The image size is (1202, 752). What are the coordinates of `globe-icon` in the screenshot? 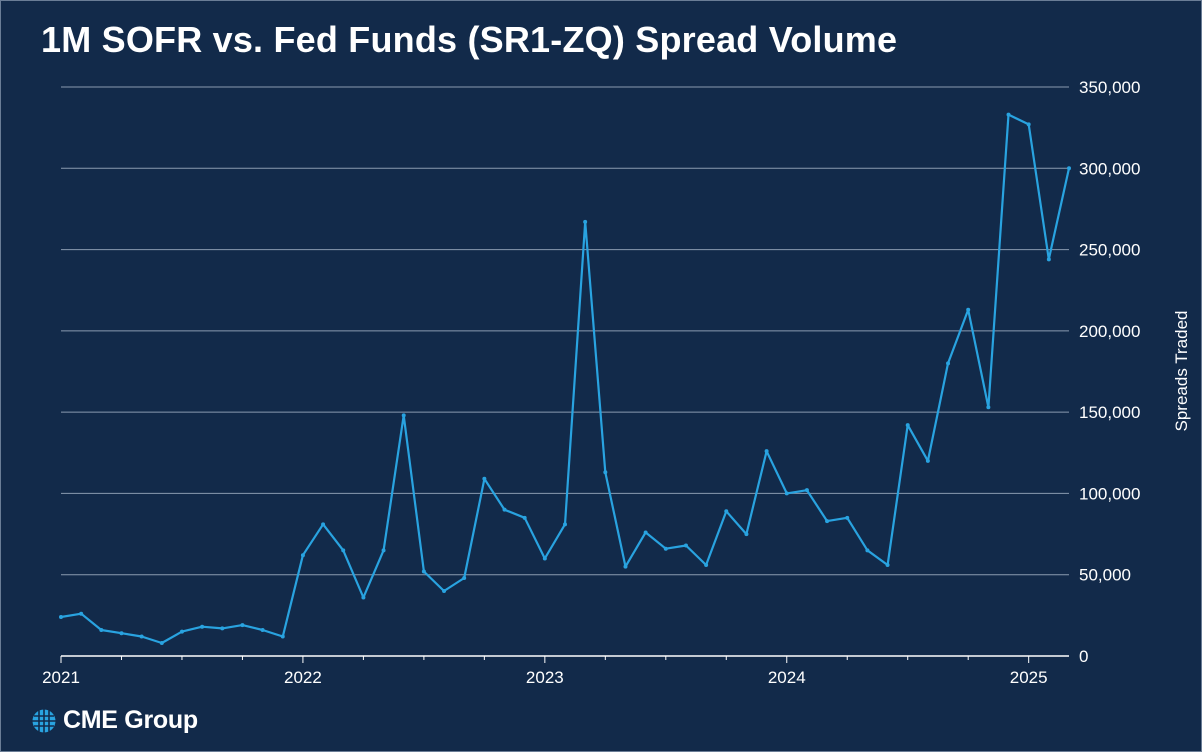 It's located at (44, 720).